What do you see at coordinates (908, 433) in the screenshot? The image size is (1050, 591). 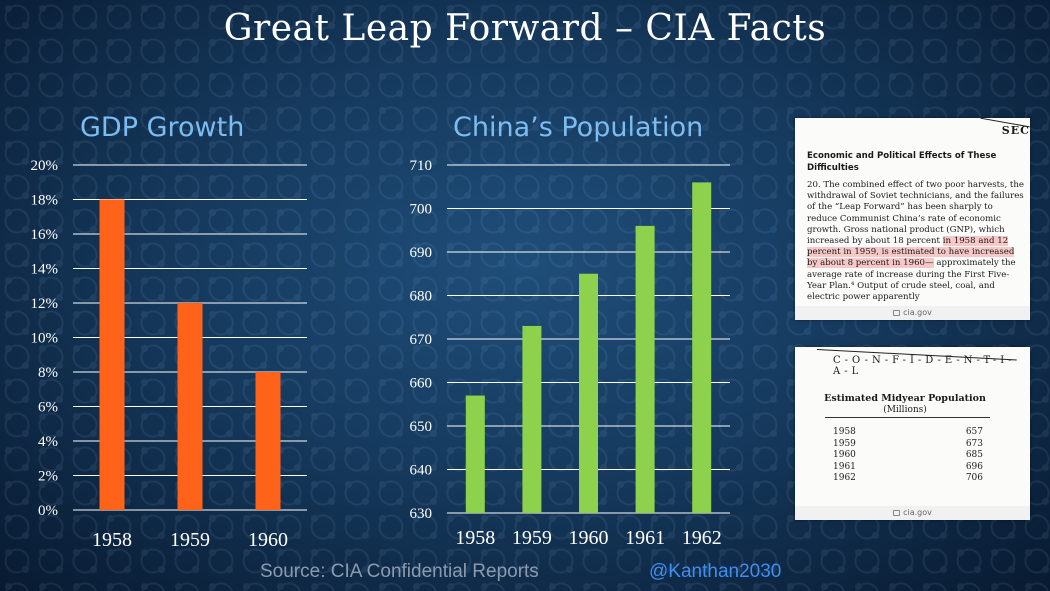 I see `table-row: 1958 657` at bounding box center [908, 433].